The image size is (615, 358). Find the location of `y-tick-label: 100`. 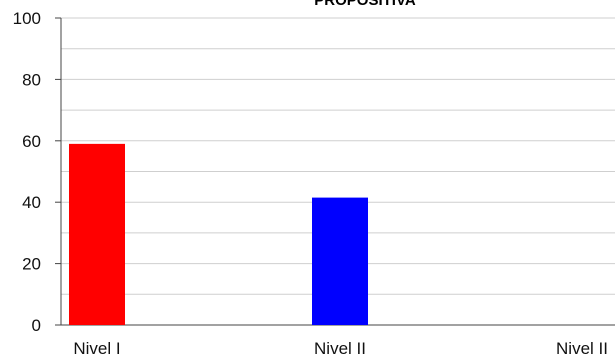

y-tick-label: 100 is located at coordinates (27, 18).